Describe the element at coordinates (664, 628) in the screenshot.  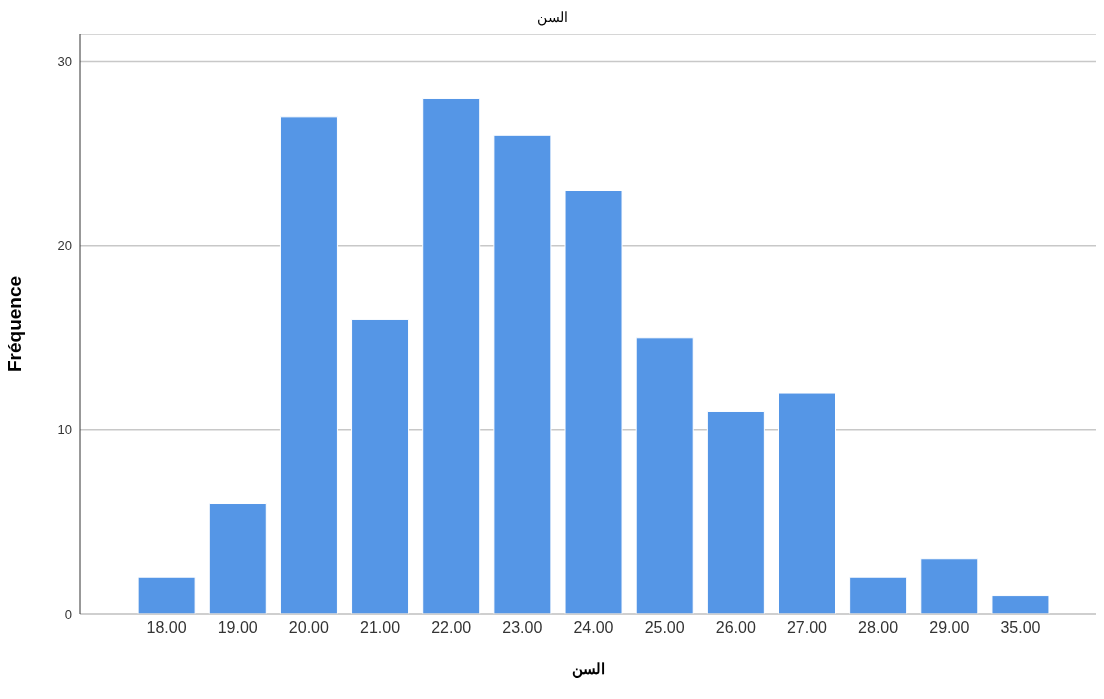
I see `x-tick-label: 25.00` at that location.